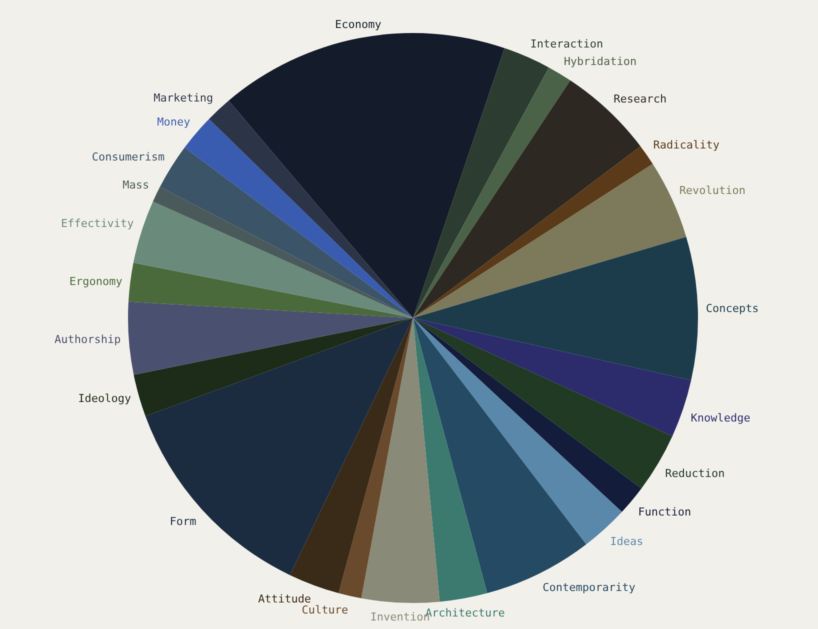  I want to click on slice-label: Contemporarity, so click(589, 587).